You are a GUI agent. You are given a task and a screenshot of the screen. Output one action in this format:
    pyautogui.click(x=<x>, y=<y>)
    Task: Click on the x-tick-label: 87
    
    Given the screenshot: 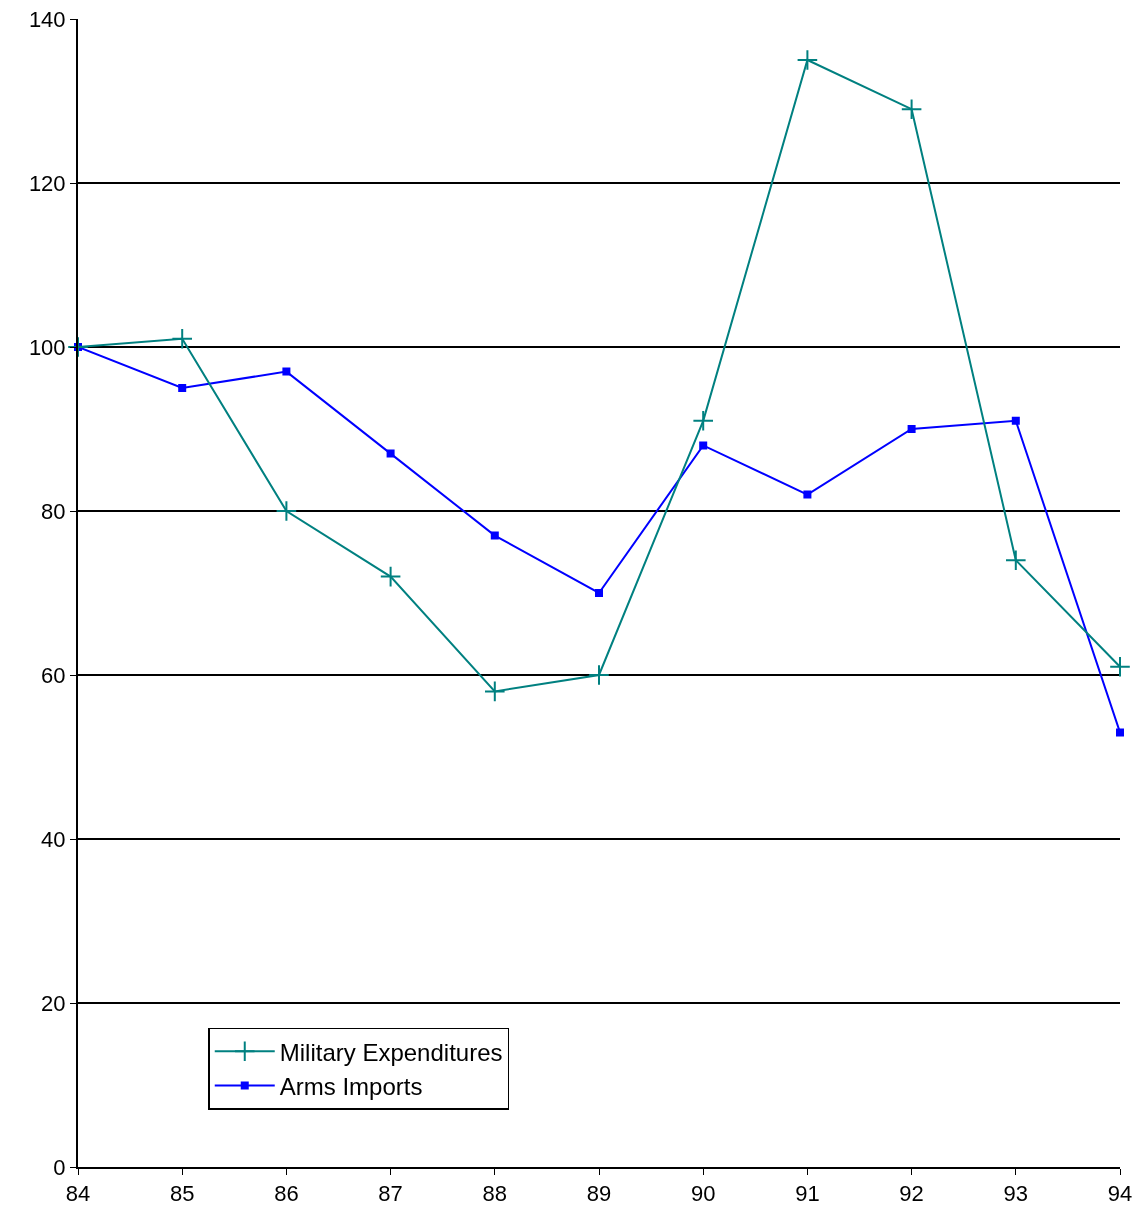 What is the action you would take?
    pyautogui.click(x=390, y=1194)
    